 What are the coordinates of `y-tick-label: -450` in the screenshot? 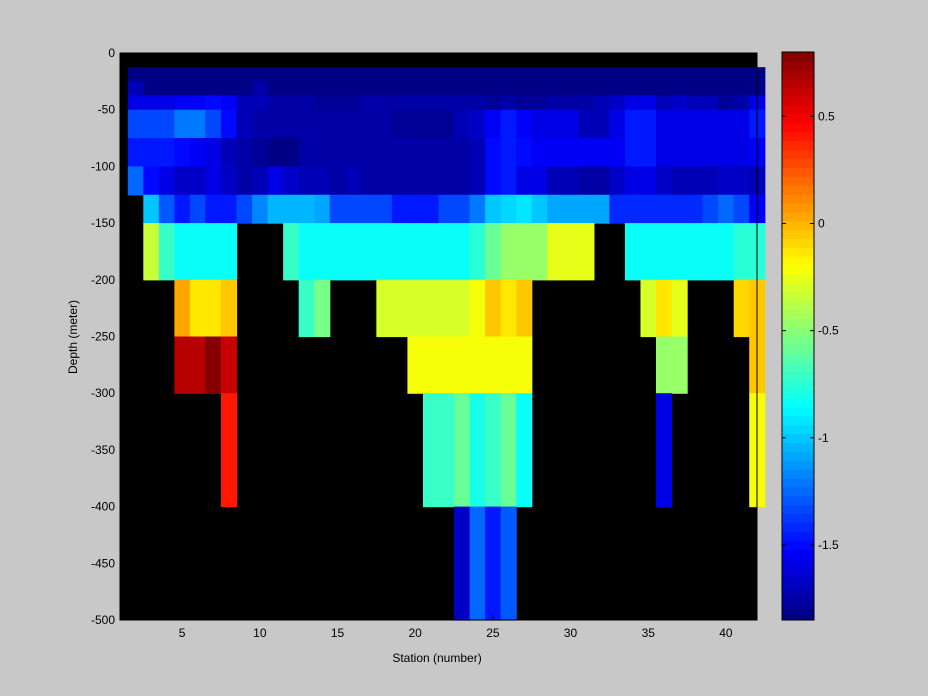 It's located at (103, 563).